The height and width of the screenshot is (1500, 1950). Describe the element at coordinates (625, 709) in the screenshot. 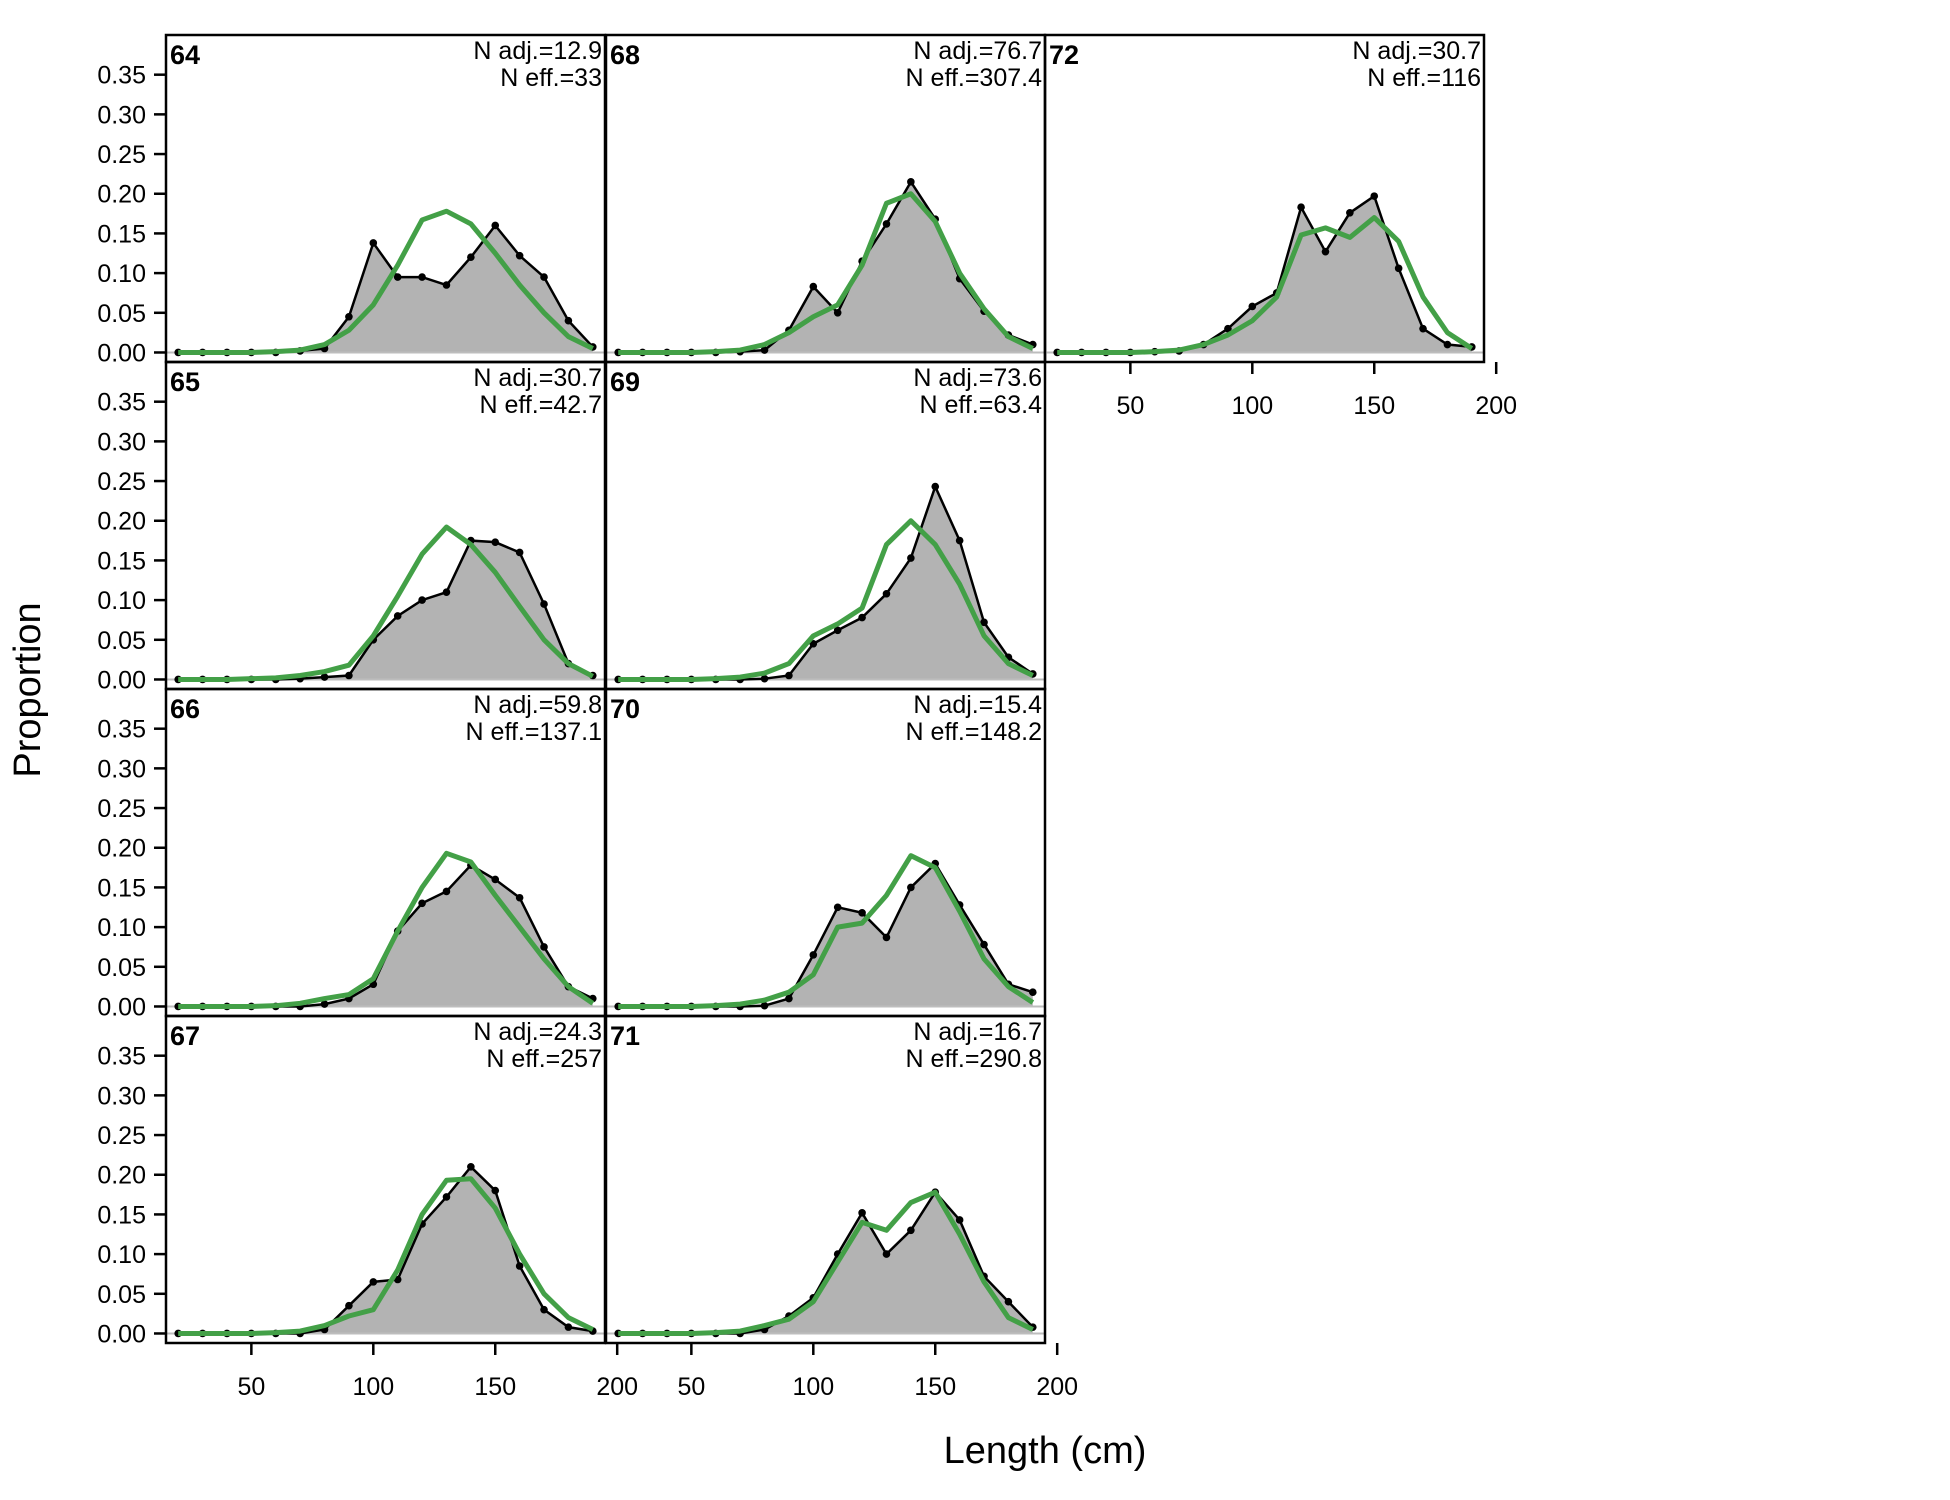

I see `panel-label: 70` at that location.